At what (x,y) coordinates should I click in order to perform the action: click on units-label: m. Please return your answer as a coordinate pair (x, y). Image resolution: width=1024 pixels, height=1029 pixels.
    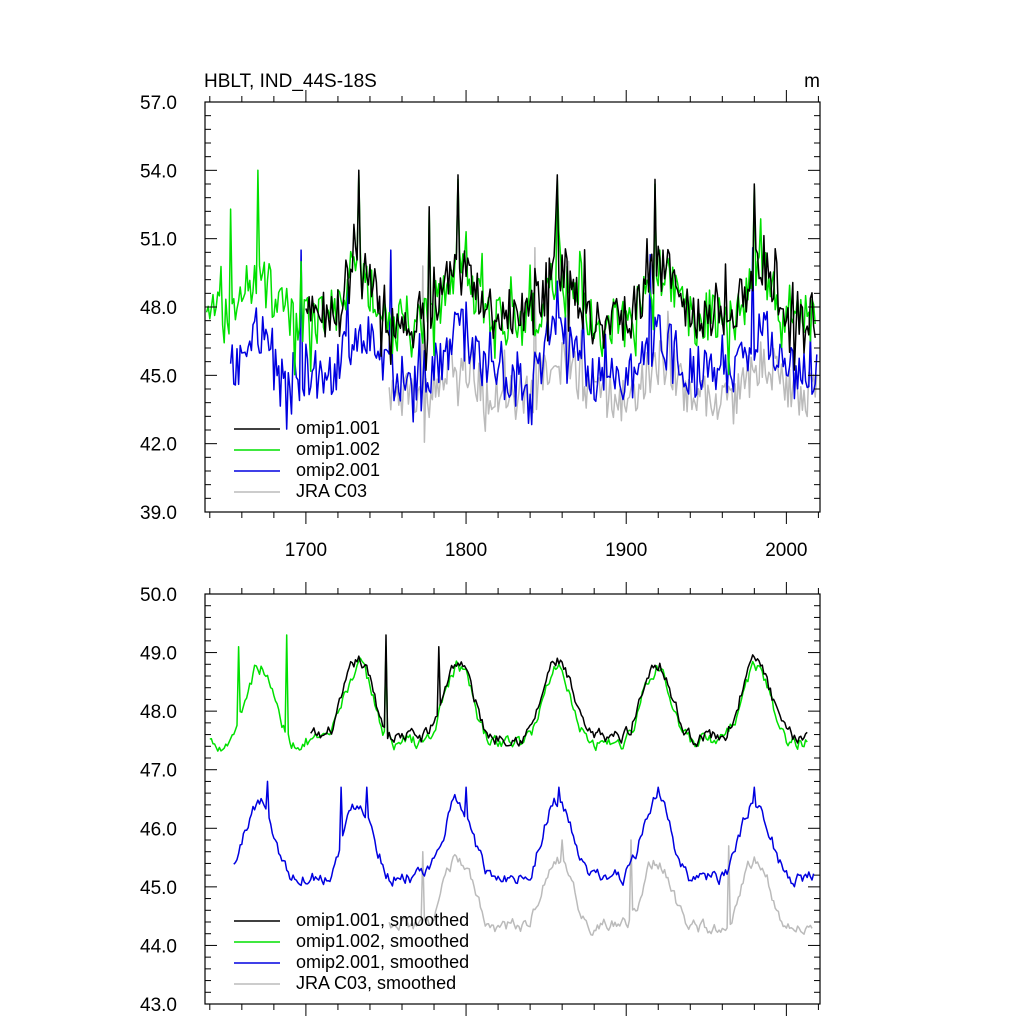
    Looking at the image, I should click on (812, 81).